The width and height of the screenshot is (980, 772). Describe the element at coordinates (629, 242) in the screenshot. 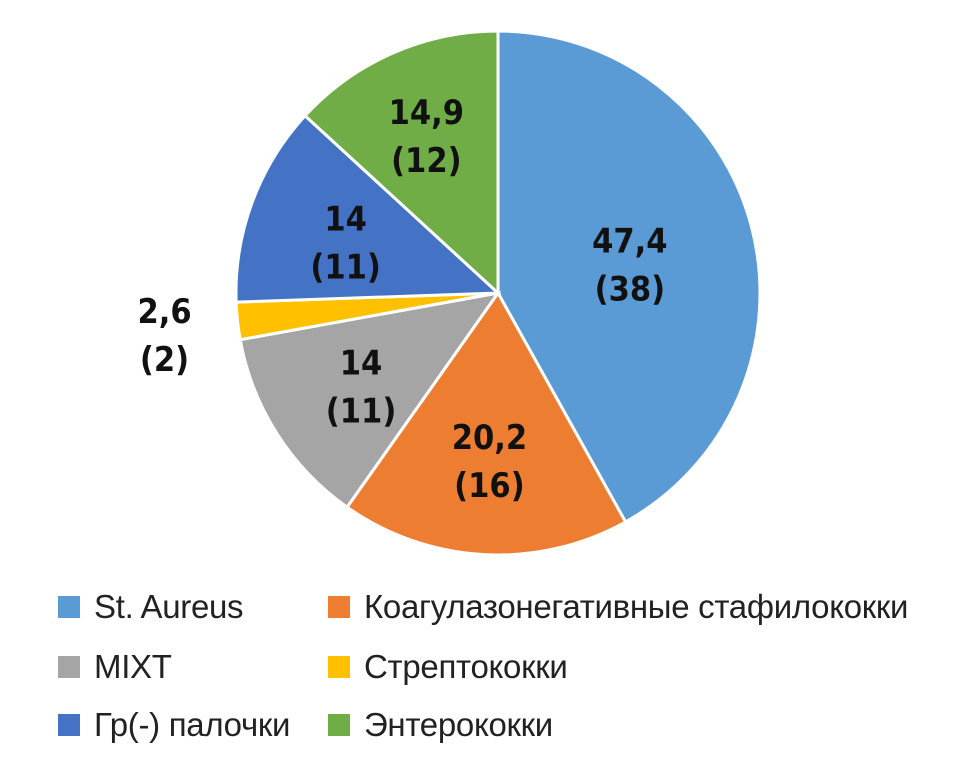

I see `slice-value-label: 47,4` at that location.